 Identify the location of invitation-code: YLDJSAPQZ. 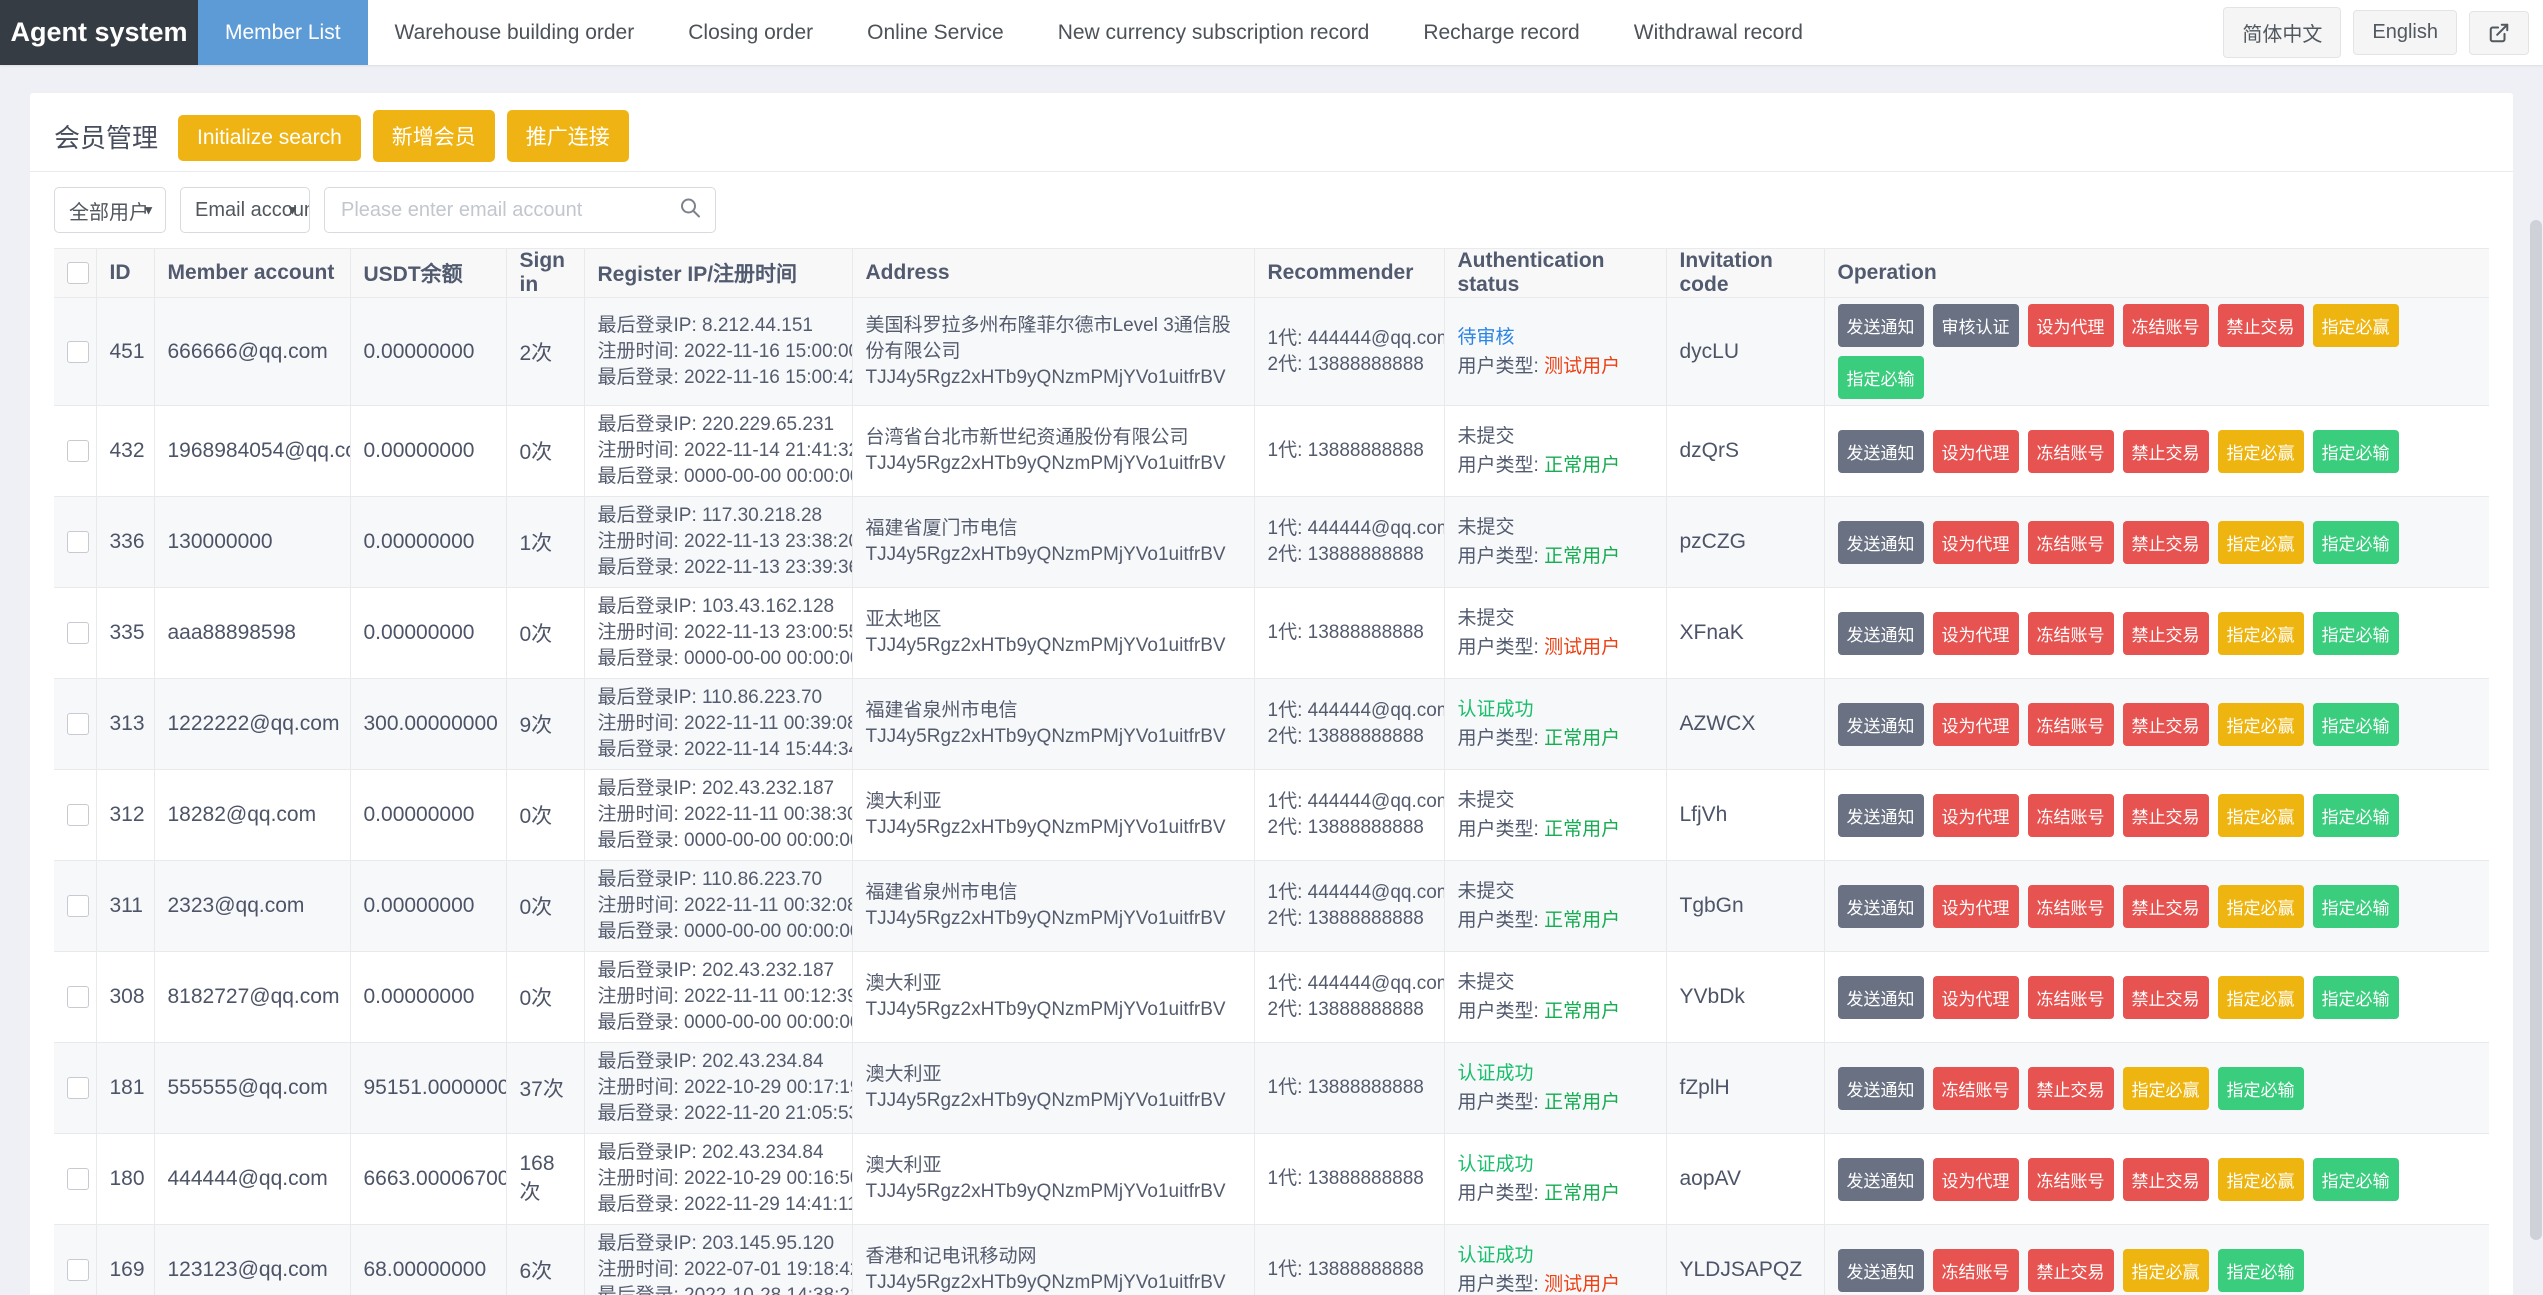
(1745, 1259).